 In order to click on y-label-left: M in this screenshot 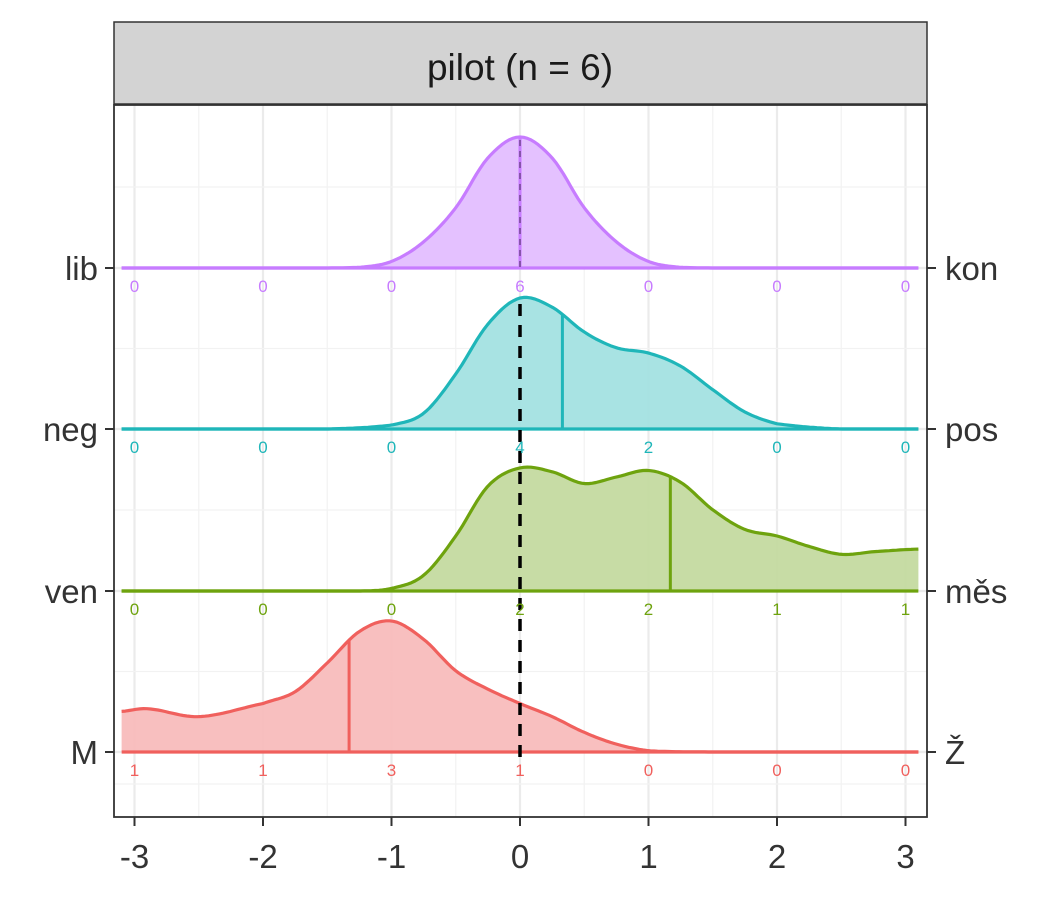, I will do `click(85, 752)`.